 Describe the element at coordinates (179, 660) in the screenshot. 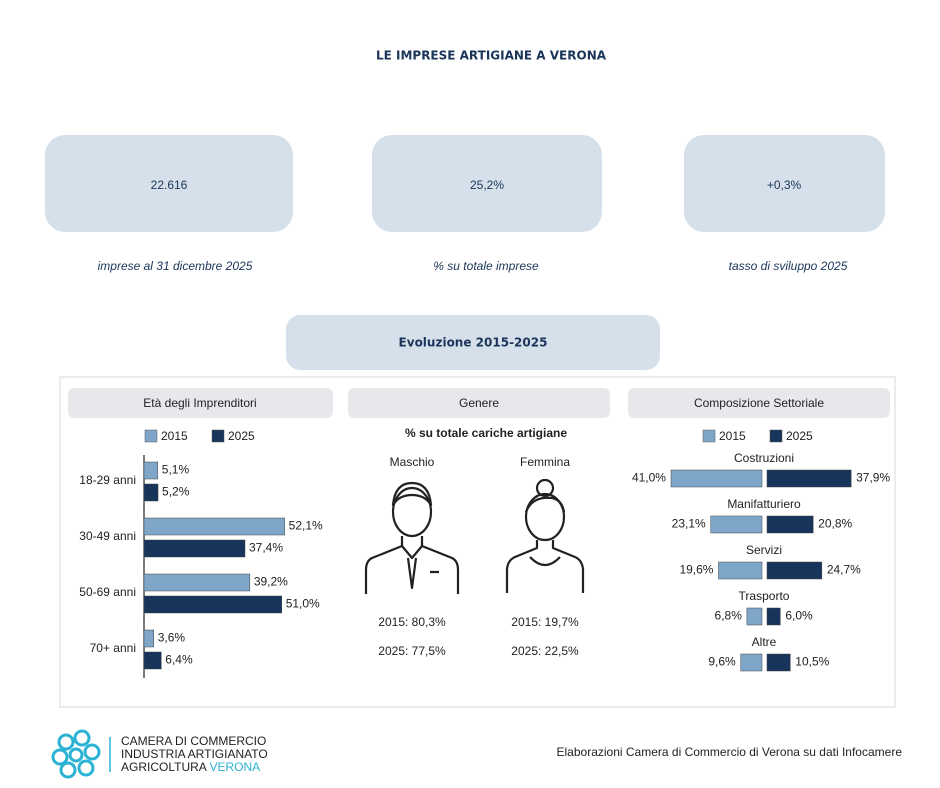

I see `value-label: 6,4%` at that location.